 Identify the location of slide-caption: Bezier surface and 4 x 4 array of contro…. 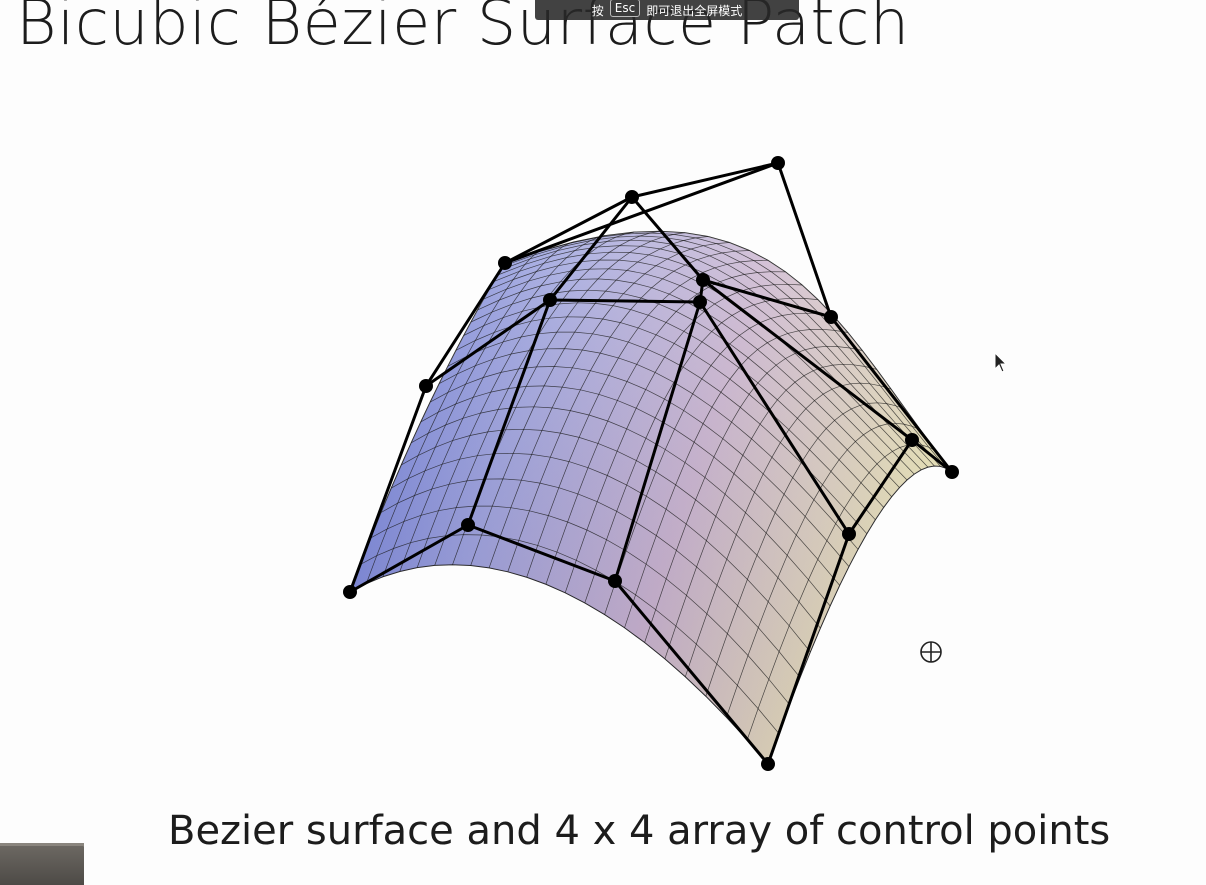
(639, 831).